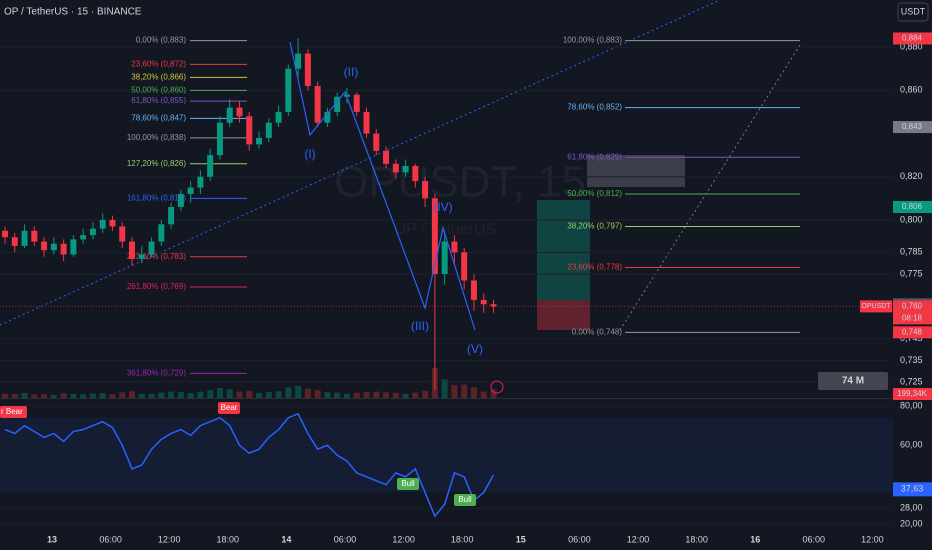 This screenshot has width=932, height=550. I want to click on y-tick-label: 0,880, so click(911, 46).